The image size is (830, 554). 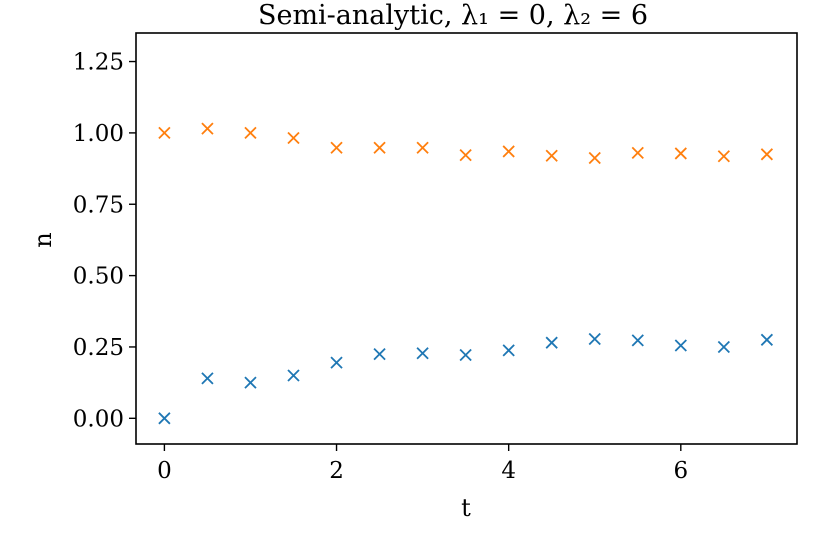 I want to click on x-axis: 0 2 4 6, so click(x=422, y=464).